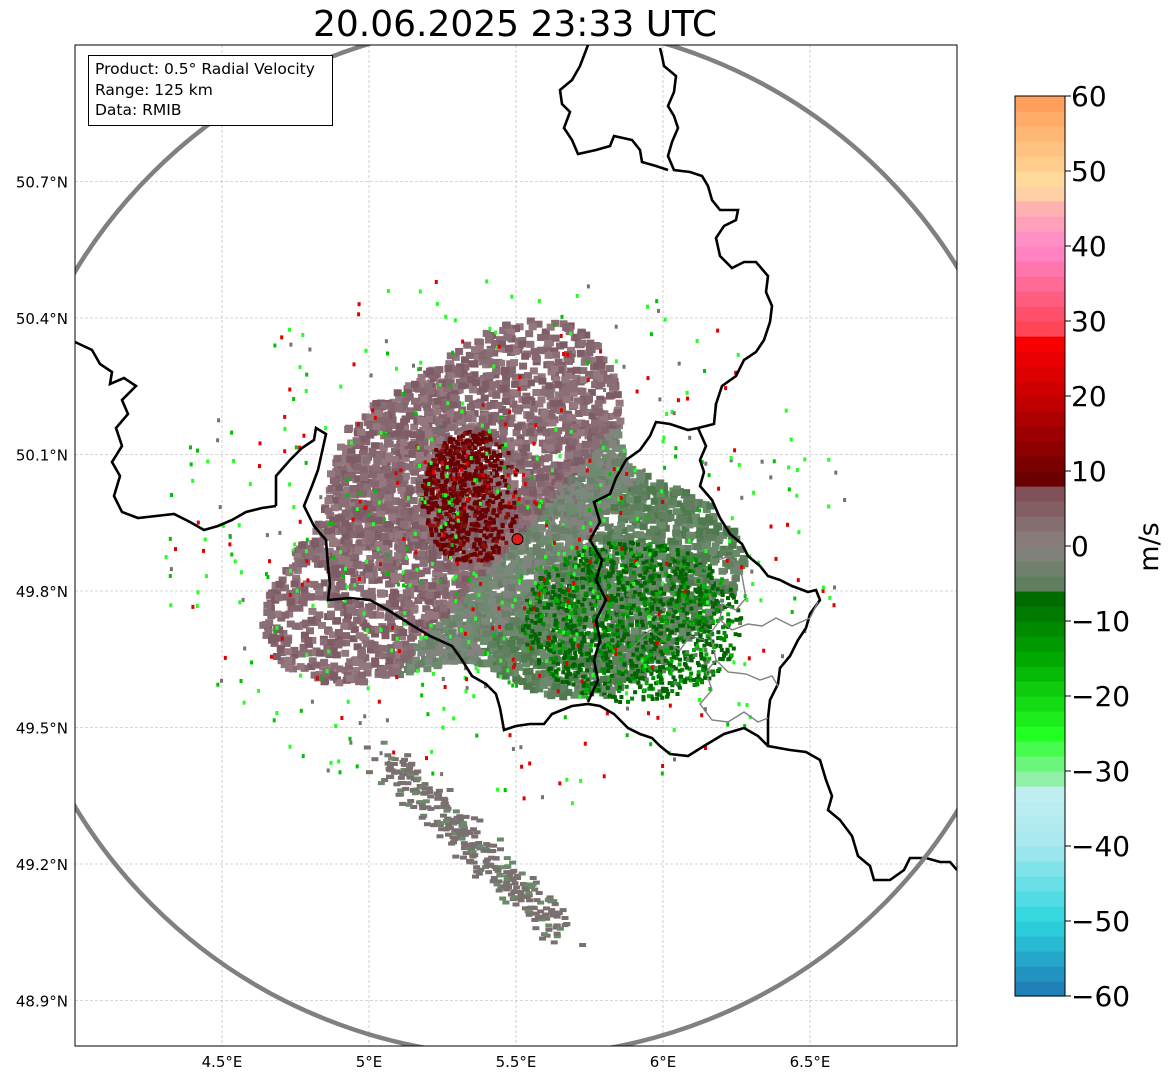  What do you see at coordinates (1097, 546) in the screenshot?
I see `colorbar-ticks: 60 50 40 30 20 10 0 −10 −20 −30 −40 −50 −60` at bounding box center [1097, 546].